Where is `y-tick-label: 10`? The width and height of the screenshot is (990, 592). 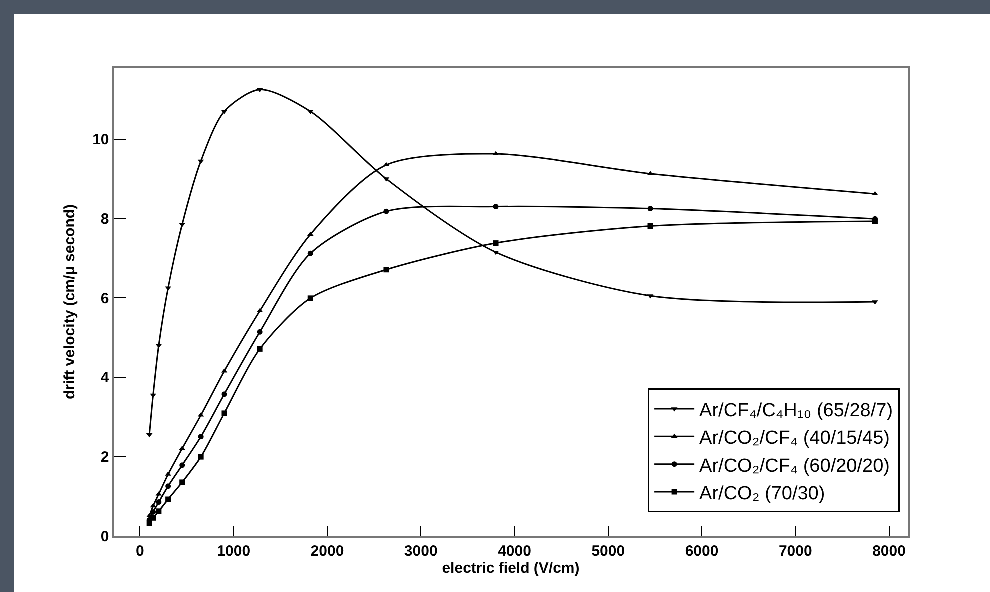
y-tick-label: 10 is located at coordinates (101, 140).